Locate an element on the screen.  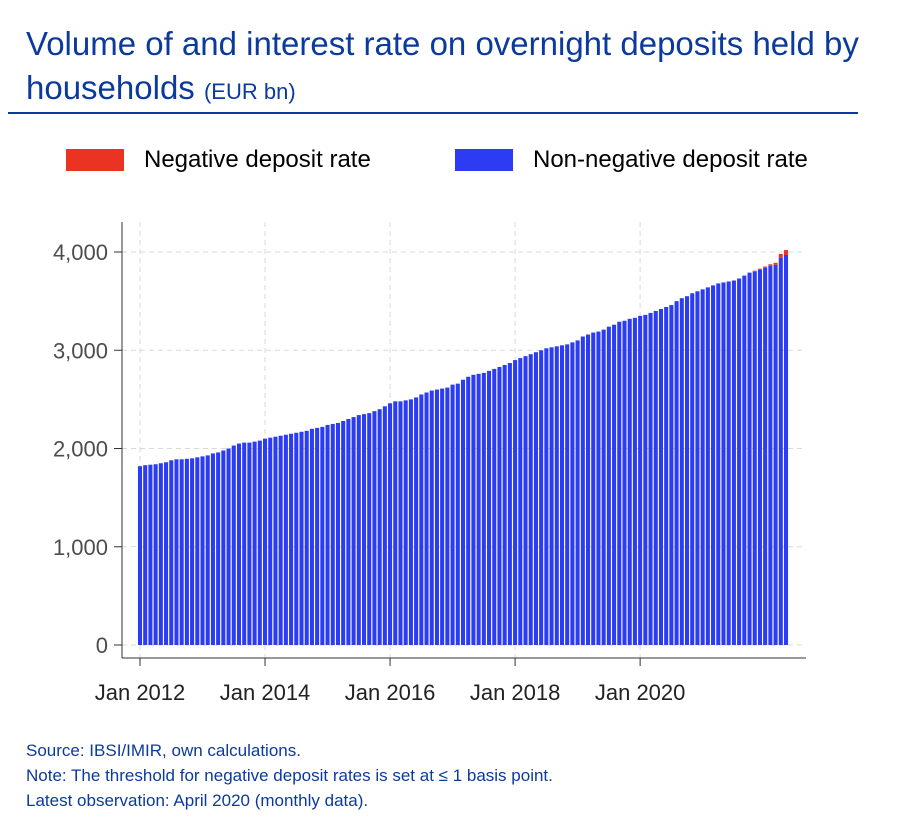
y-tick-label: 2,000 is located at coordinates (80, 449).